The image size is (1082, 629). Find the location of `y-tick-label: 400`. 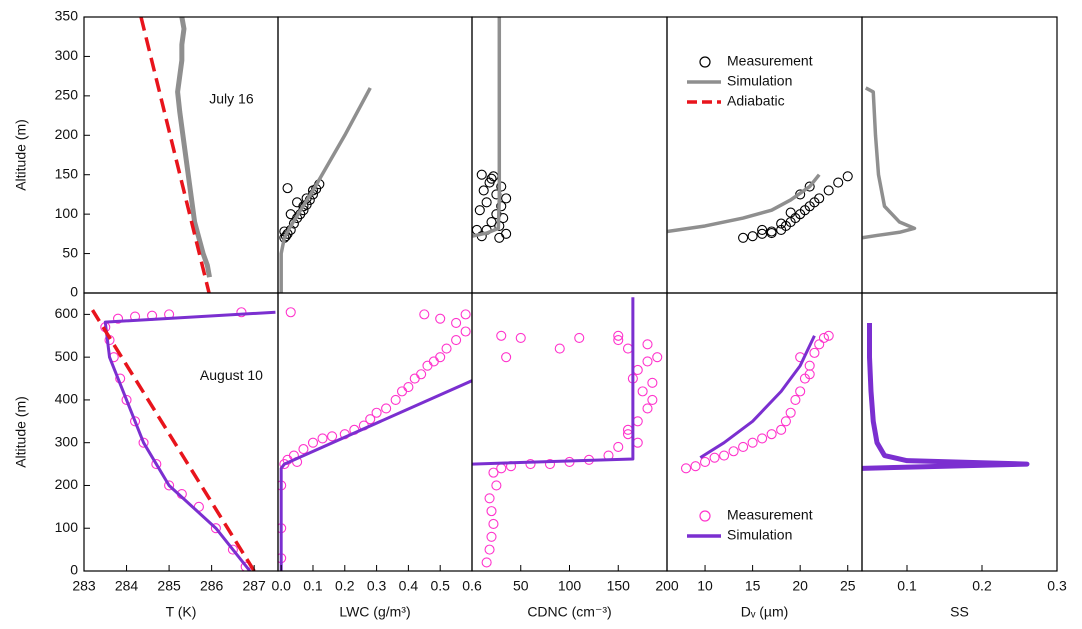

y-tick-label: 400 is located at coordinates (67, 399).